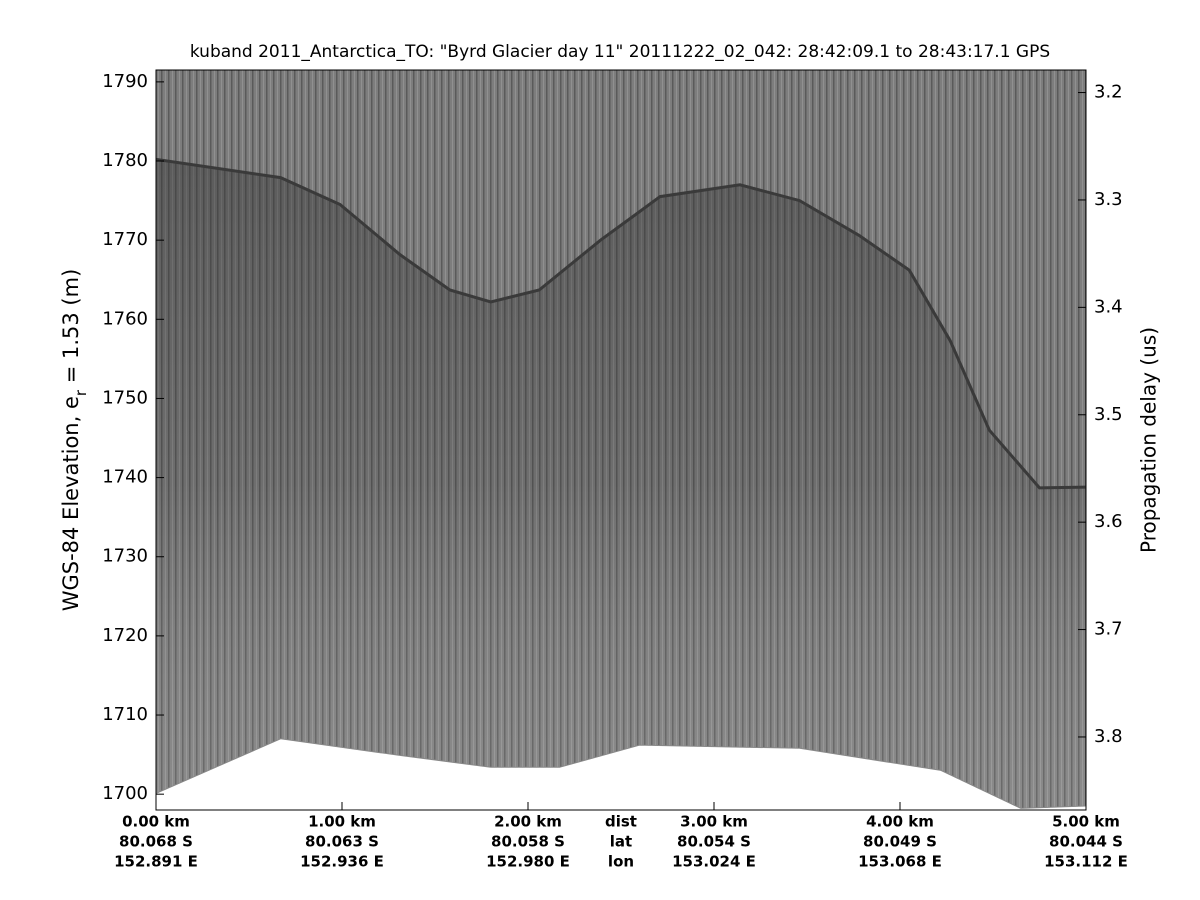 This screenshot has height=900, width=1200. Describe the element at coordinates (528, 862) in the screenshot. I see `x-tick-lon: 152.980 E` at that location.